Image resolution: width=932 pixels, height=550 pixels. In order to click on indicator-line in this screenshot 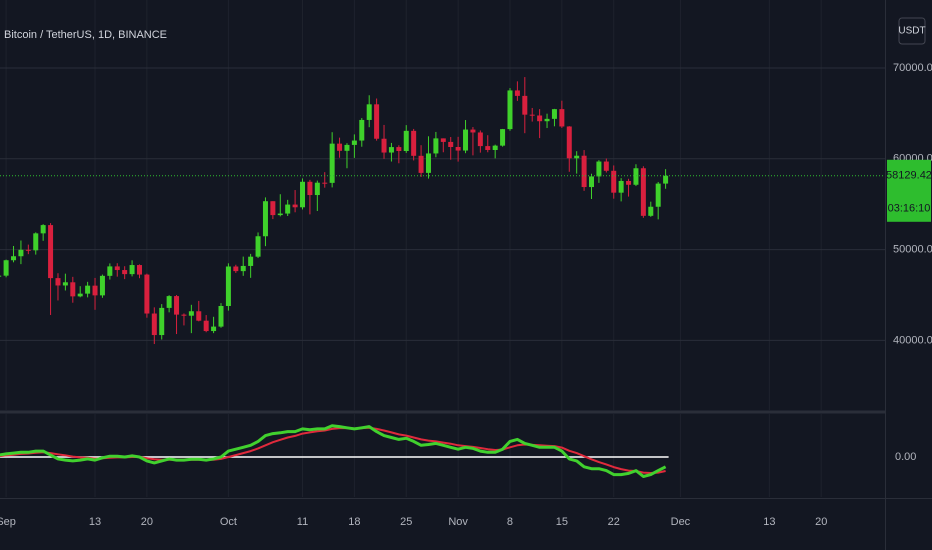, I will do `click(333, 451)`.